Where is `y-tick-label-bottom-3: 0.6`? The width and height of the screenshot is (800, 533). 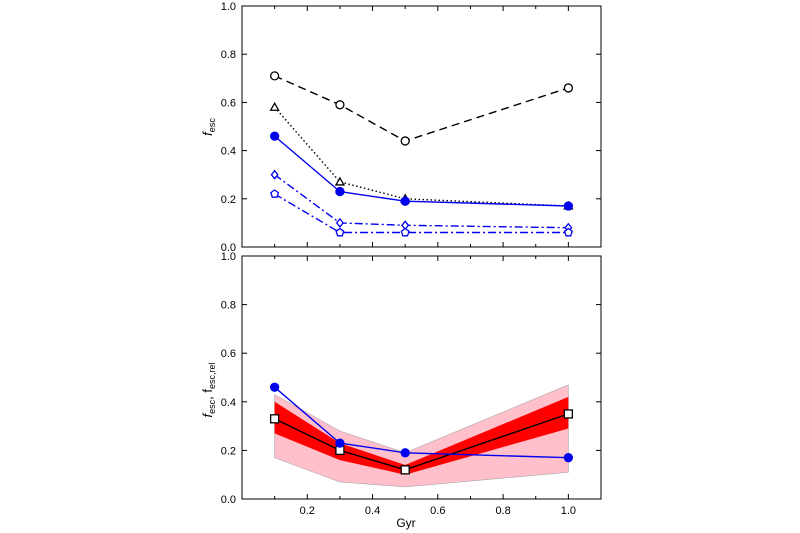 y-tick-label-bottom-3: 0.6 is located at coordinates (228, 354).